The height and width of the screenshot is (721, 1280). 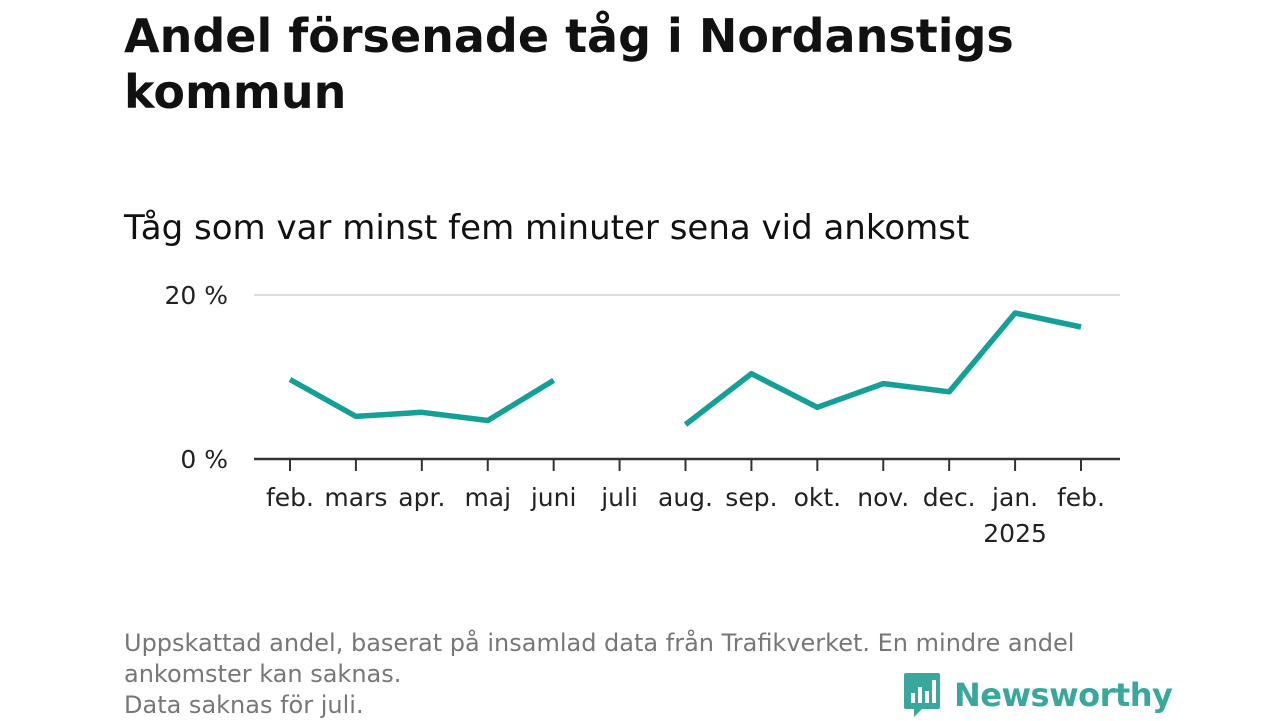 I want to click on brand-logo: Newsworthy, so click(x=1037, y=695).